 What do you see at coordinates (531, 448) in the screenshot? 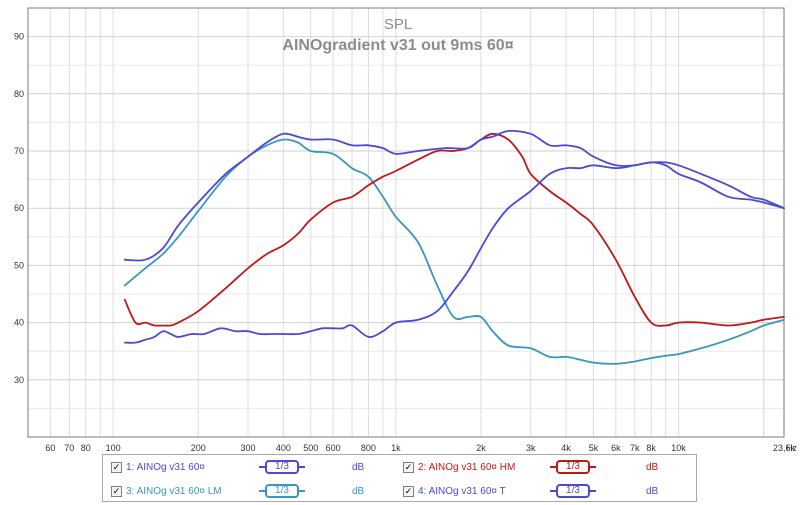
I see `x-tick-label: 3k` at bounding box center [531, 448].